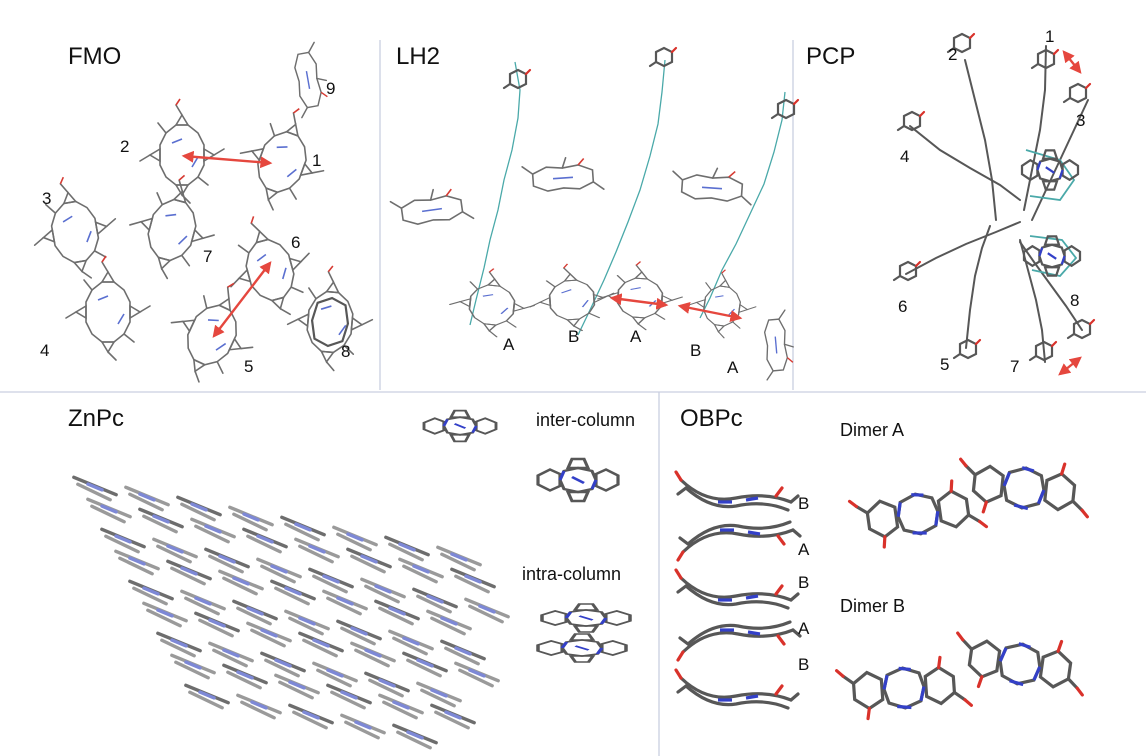 This screenshot has height=756, width=1146. What do you see at coordinates (1072, 62) in the screenshot?
I see `pcp-arrow-top` at bounding box center [1072, 62].